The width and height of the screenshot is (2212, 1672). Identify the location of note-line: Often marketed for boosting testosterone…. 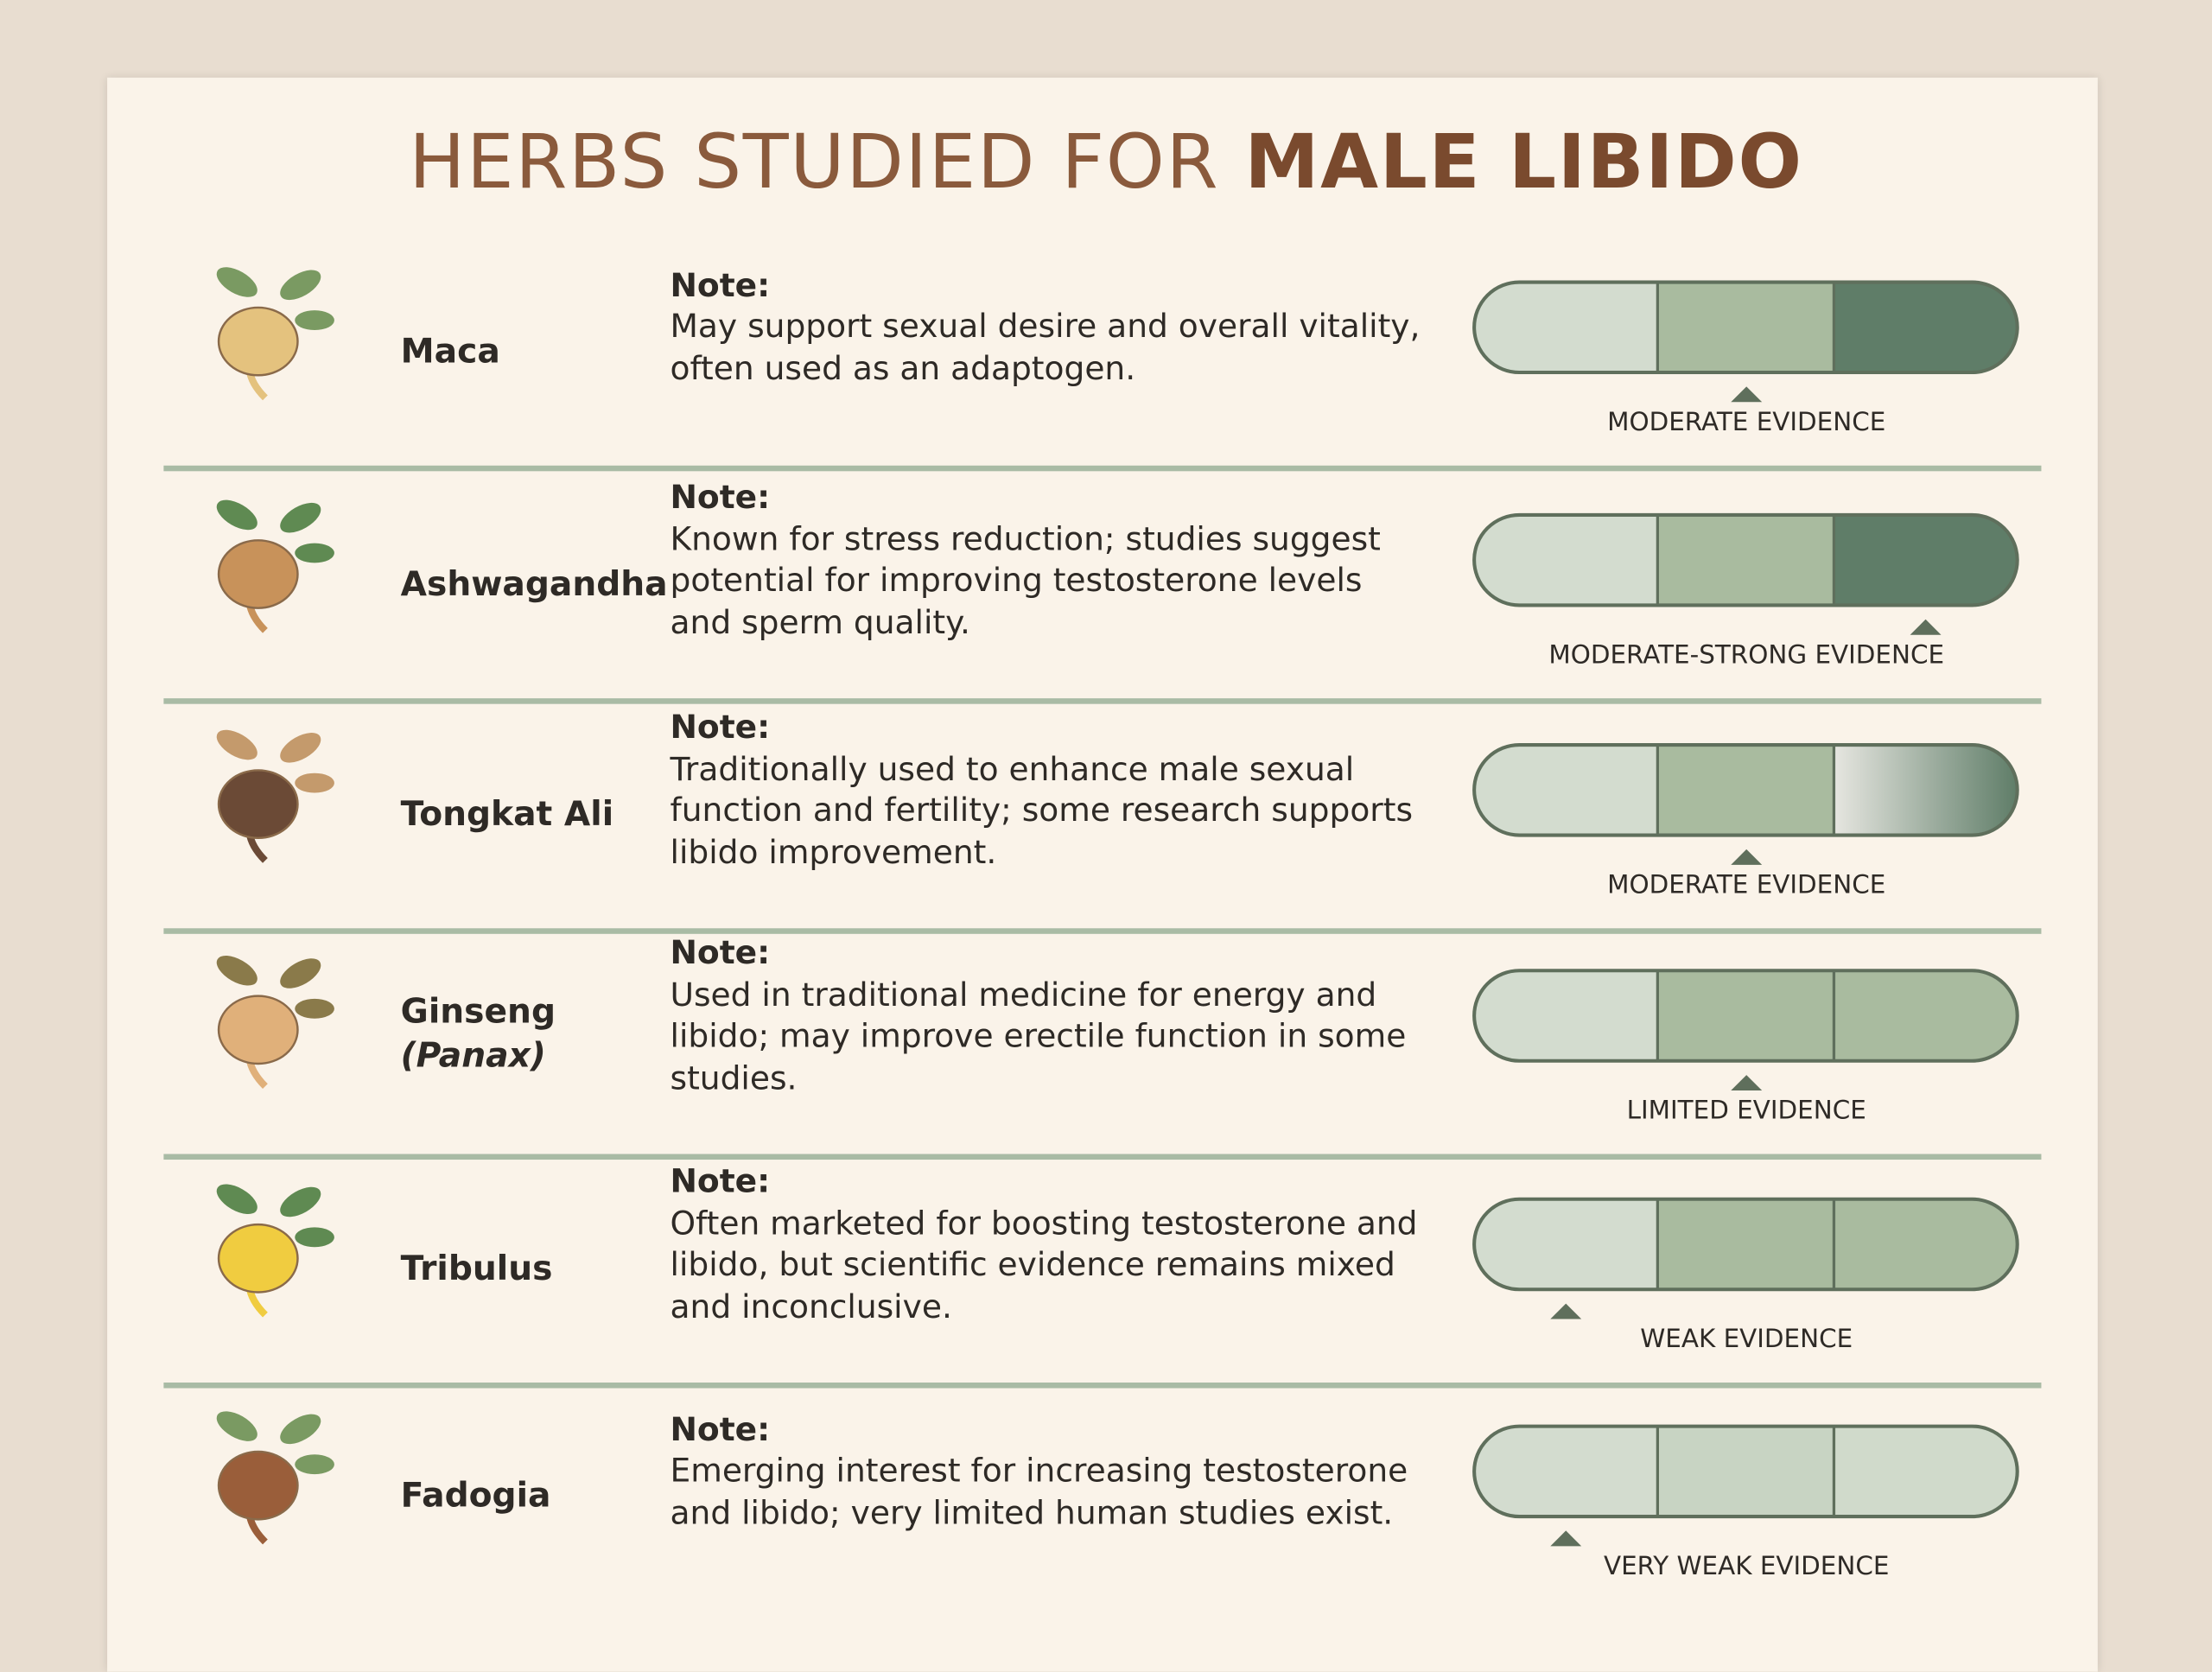
(1044, 1224).